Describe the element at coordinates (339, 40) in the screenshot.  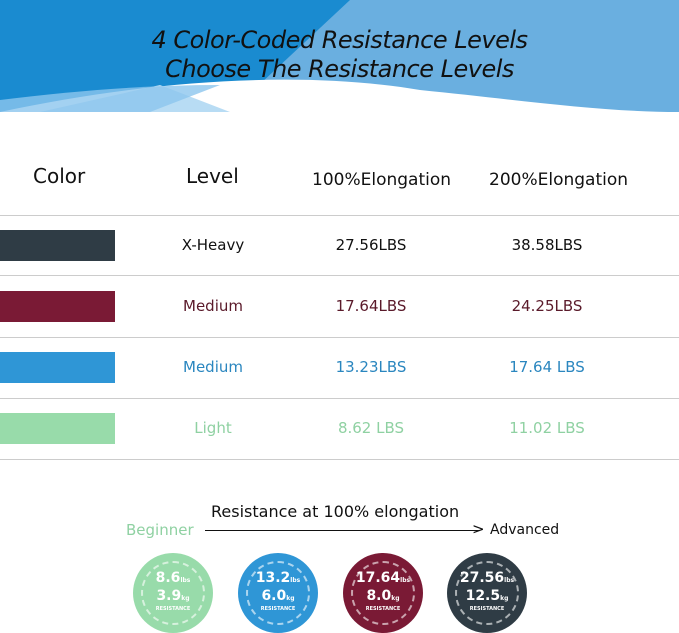
I see `banner-title-line1: 4 Color-Coded Resistance Levels` at that location.